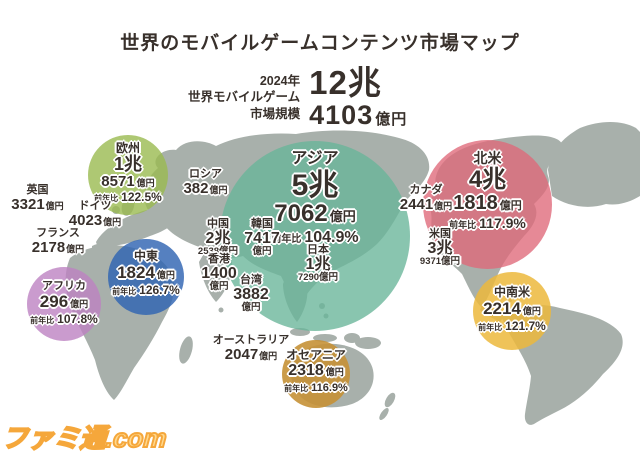 The width and height of the screenshot is (640, 453). What do you see at coordinates (318, 264) in the screenshot?
I see `country-label-japan: 日本 1兆 7290億円` at bounding box center [318, 264].